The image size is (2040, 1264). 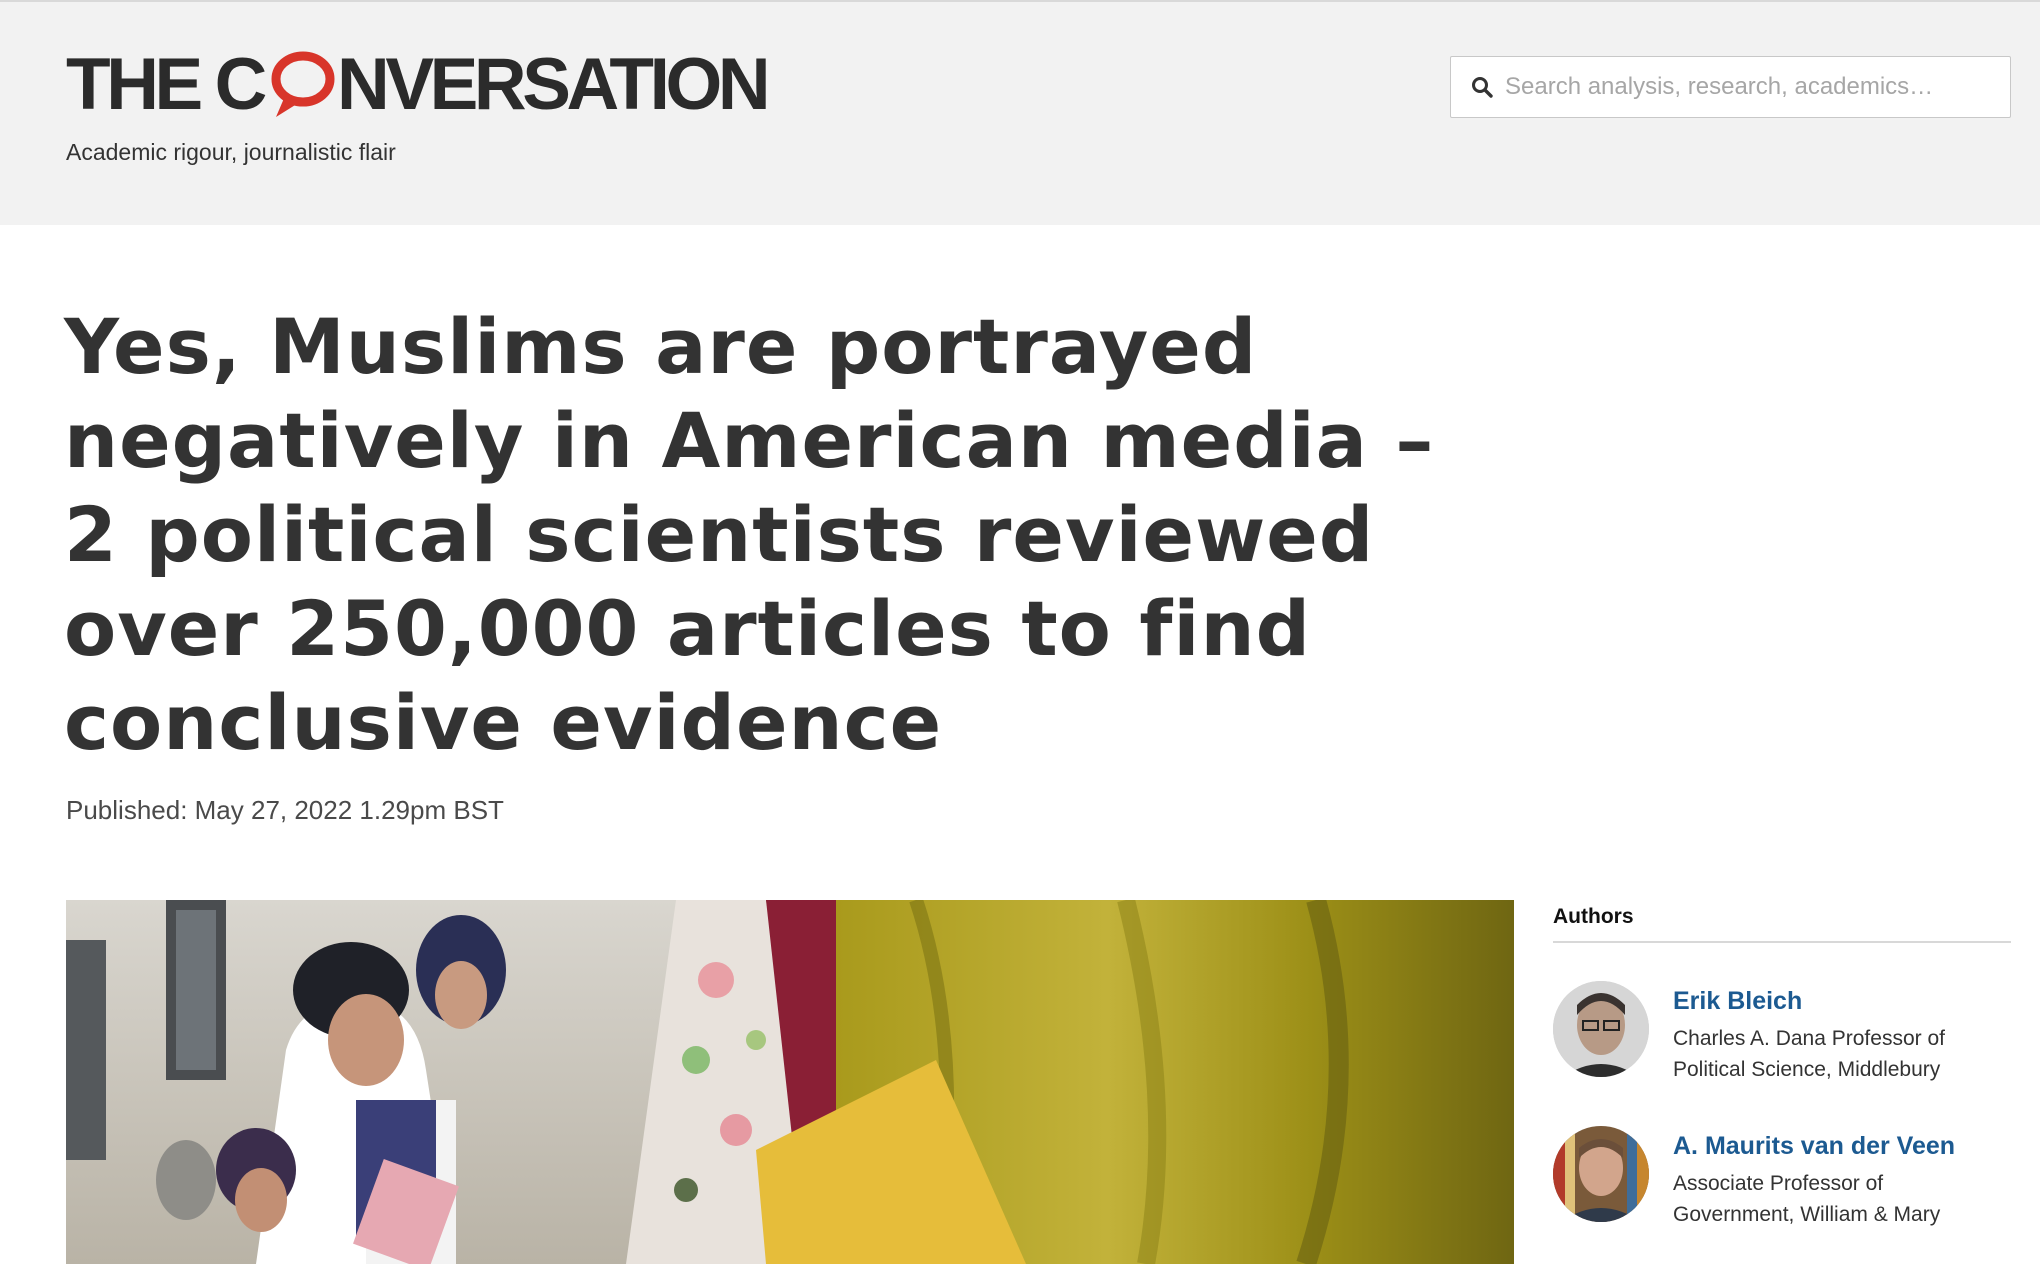 I want to click on search-input, so click(x=1750, y=87).